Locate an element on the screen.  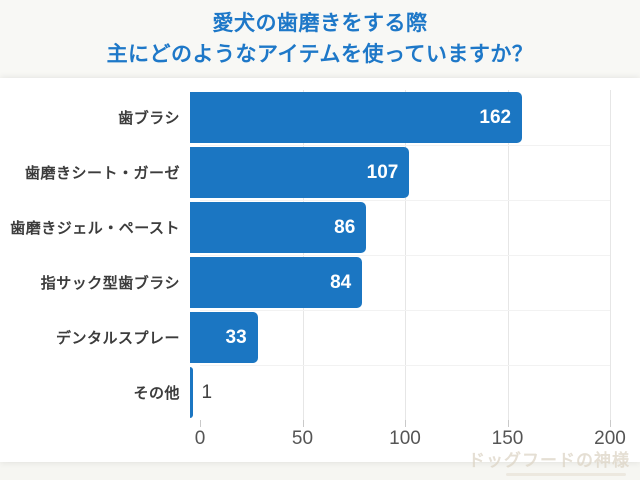
bar-track: 86 is located at coordinates (395, 227).